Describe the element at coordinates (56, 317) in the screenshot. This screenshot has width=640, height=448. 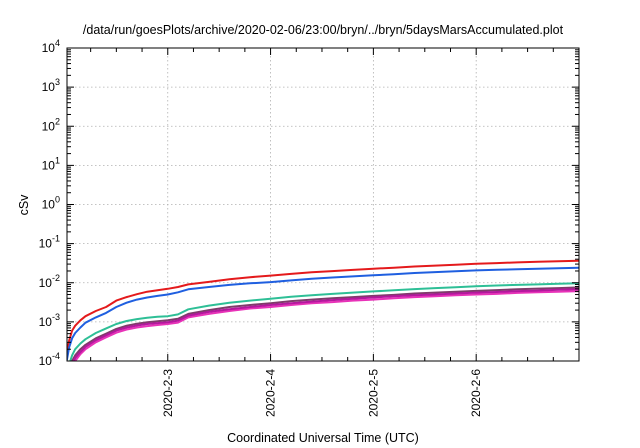
I see `y-tick-exponent: -3` at that location.